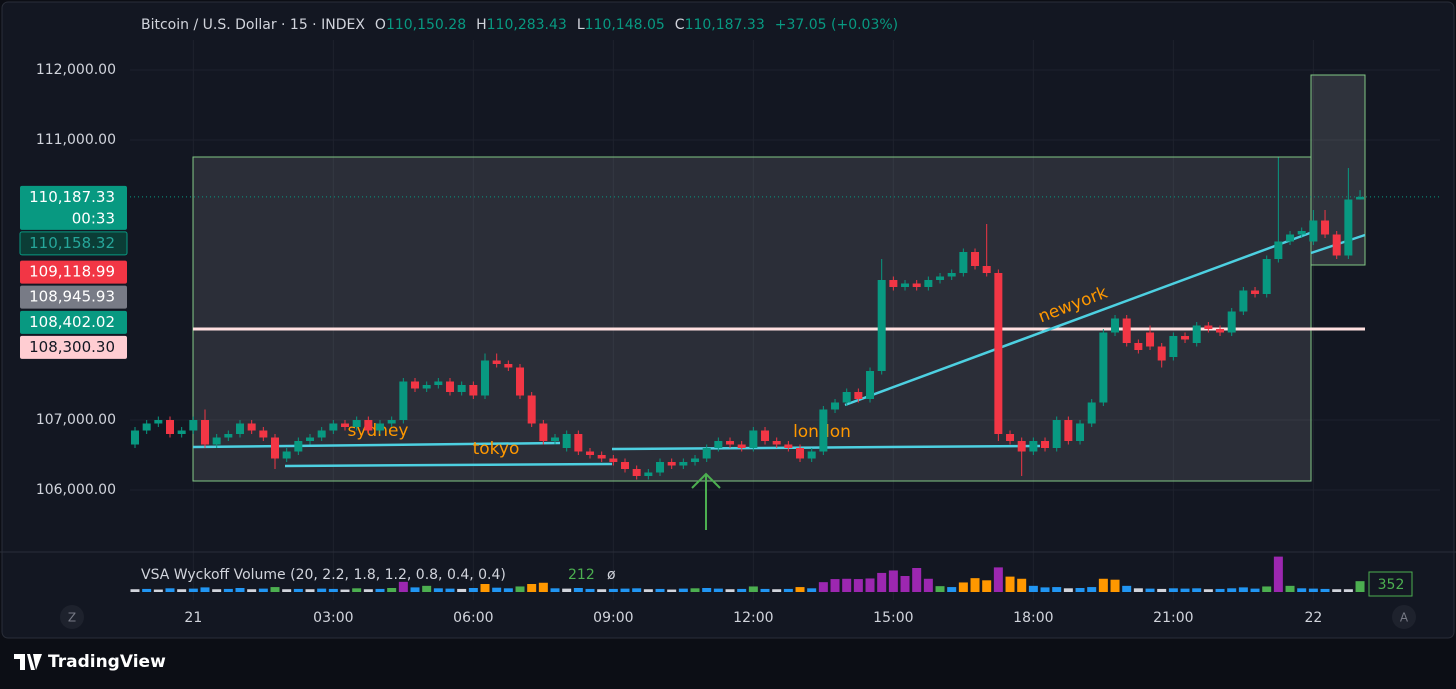 The width and height of the screenshot is (1456, 689). Describe the element at coordinates (613, 618) in the screenshot. I see `x-tick-label: 09:00` at that location.